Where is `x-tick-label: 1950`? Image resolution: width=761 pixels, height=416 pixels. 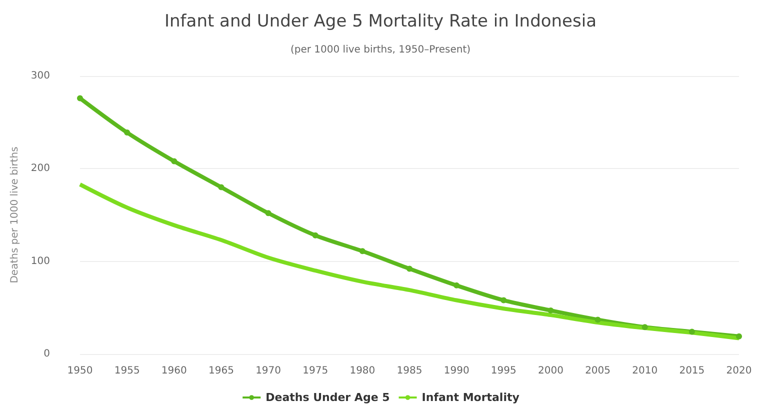 x-tick-label: 1950 is located at coordinates (80, 371).